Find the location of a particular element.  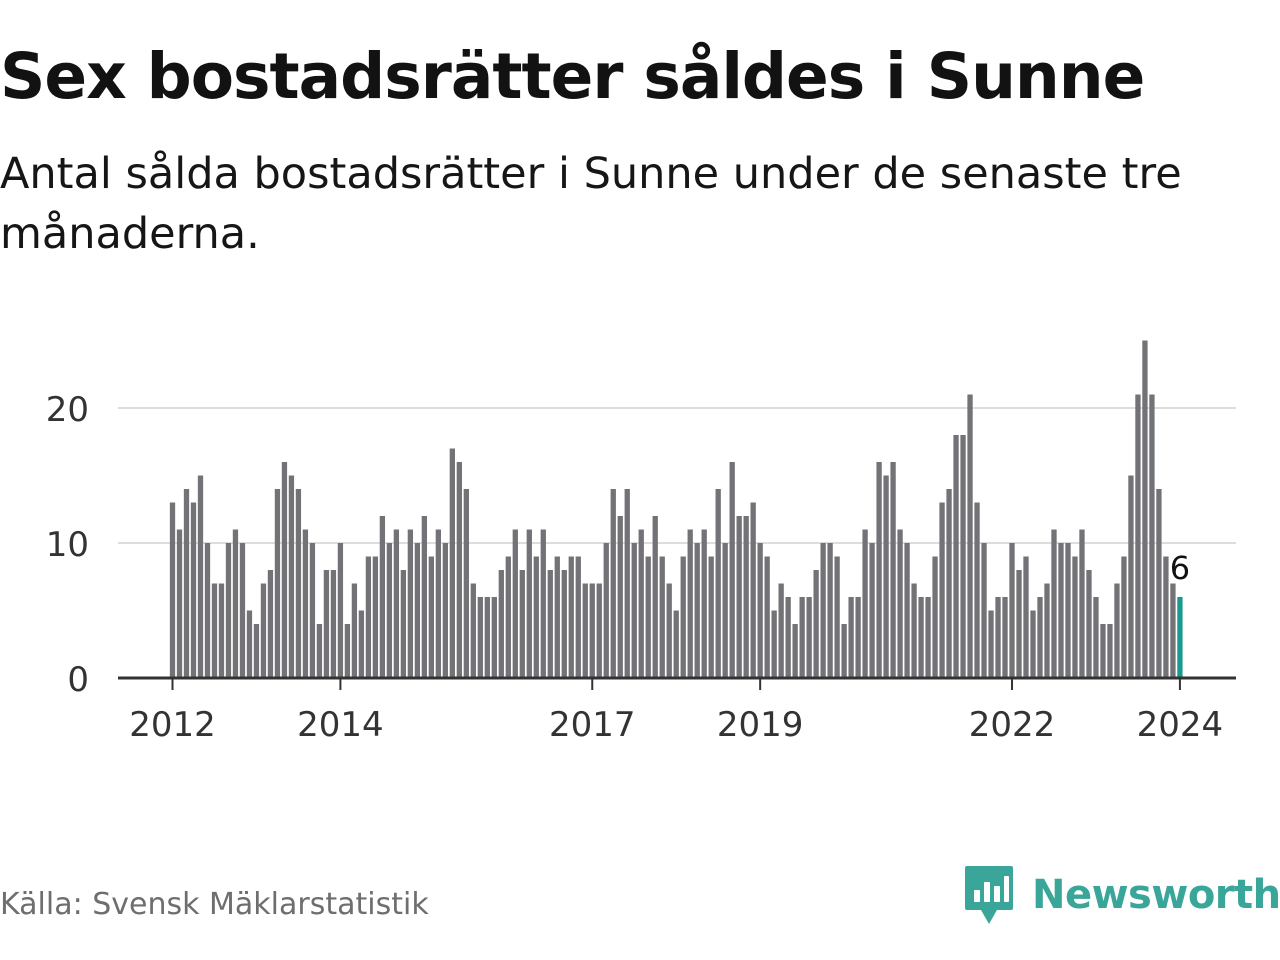

newsworthy-brand: Newsworthy is located at coordinates (1122, 895).